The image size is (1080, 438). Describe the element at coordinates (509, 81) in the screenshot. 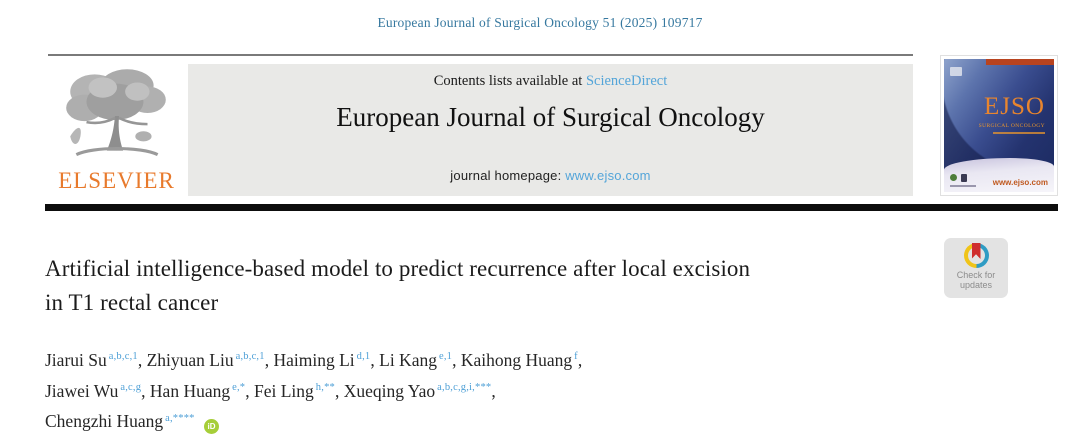

I see `contents-prefix-text: Contents lists available at` at that location.